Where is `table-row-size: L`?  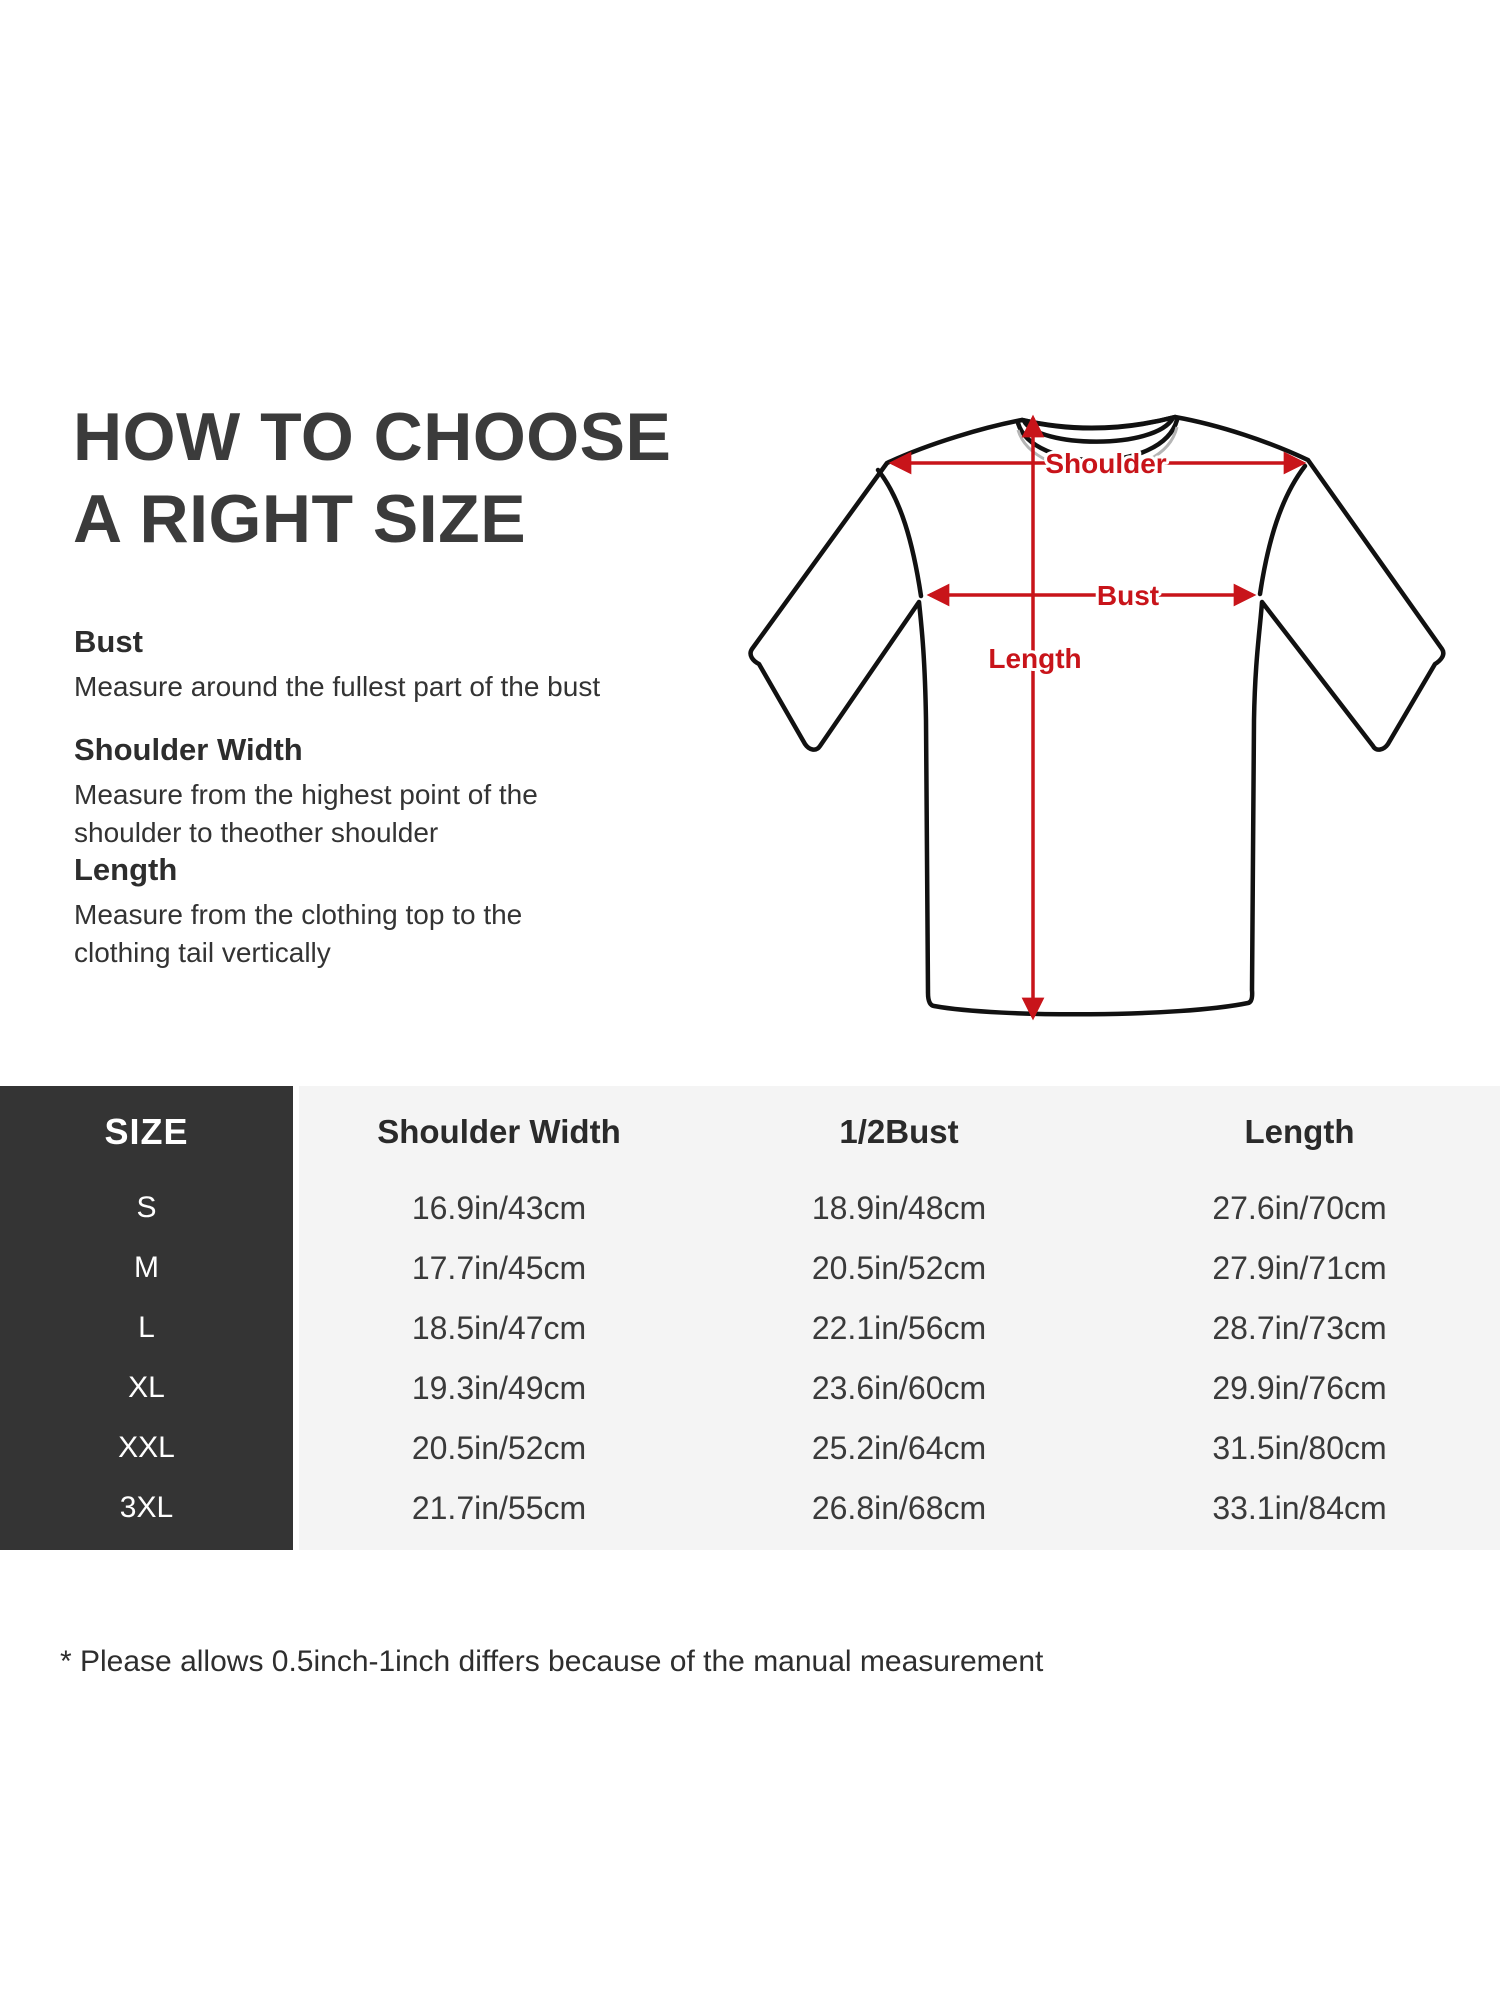
table-row-size: L is located at coordinates (146, 1327).